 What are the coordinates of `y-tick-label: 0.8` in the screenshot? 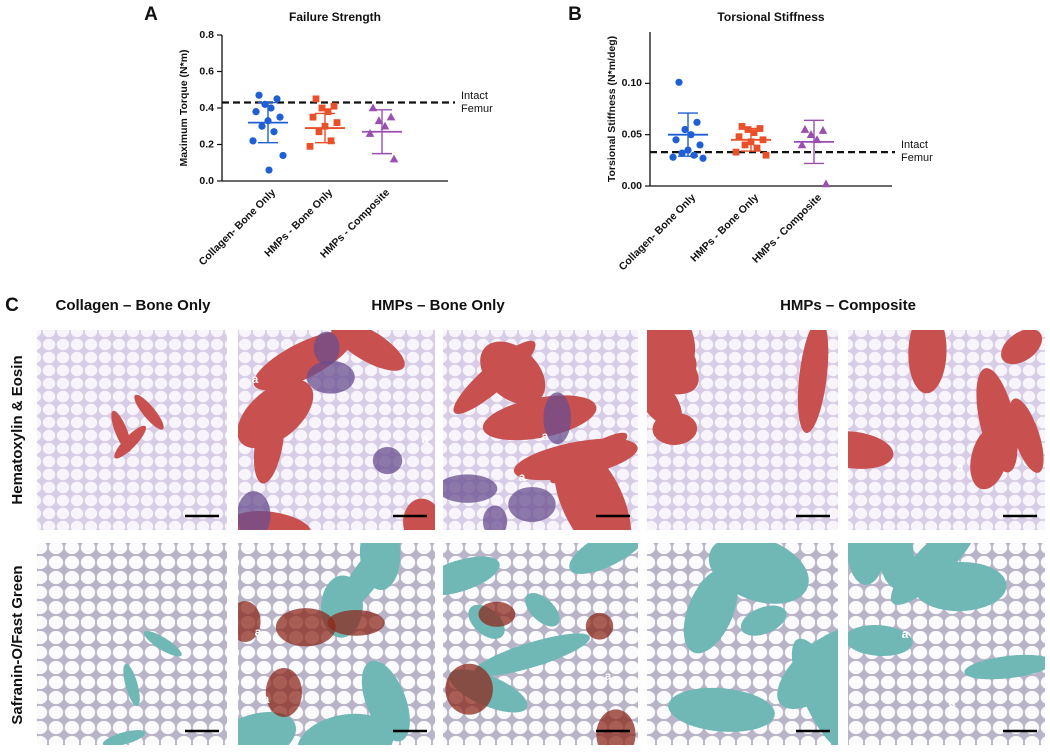 It's located at (206, 35).